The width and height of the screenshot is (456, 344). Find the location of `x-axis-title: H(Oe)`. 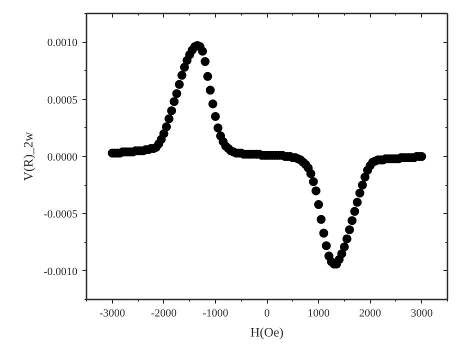

x-axis-title: H(Oe) is located at coordinates (267, 332).